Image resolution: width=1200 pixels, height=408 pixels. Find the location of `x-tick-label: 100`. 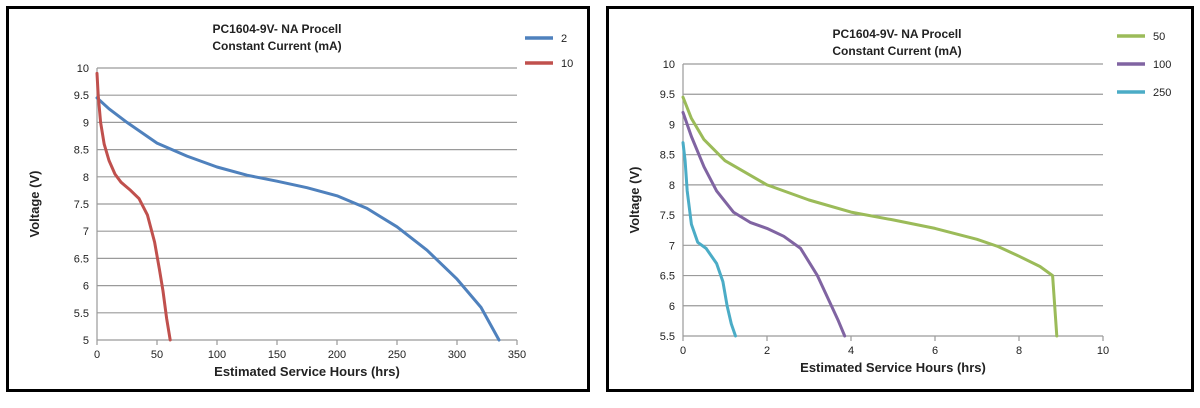

x-tick-label: 100 is located at coordinates (217, 355).